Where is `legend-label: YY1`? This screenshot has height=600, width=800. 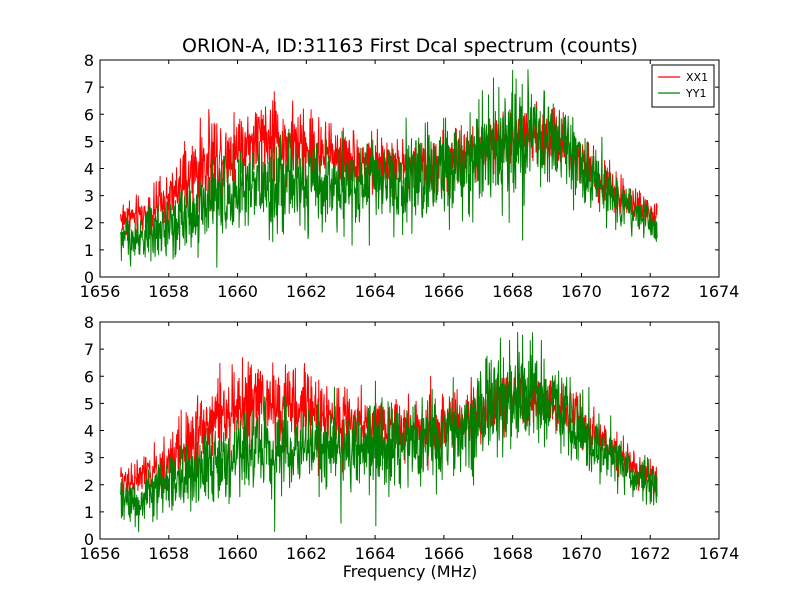
legend-label: YY1 is located at coordinates (695, 93).